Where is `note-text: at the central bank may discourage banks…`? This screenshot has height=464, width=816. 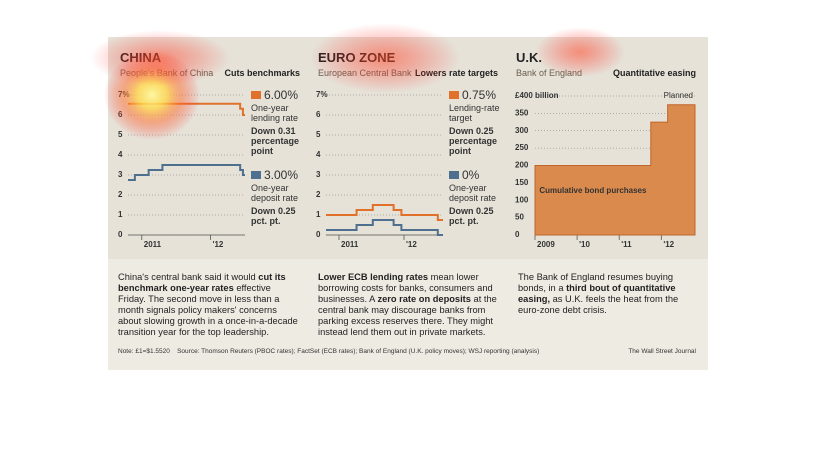
note-text: at the central bank may discourage banks… is located at coordinates (407, 315).